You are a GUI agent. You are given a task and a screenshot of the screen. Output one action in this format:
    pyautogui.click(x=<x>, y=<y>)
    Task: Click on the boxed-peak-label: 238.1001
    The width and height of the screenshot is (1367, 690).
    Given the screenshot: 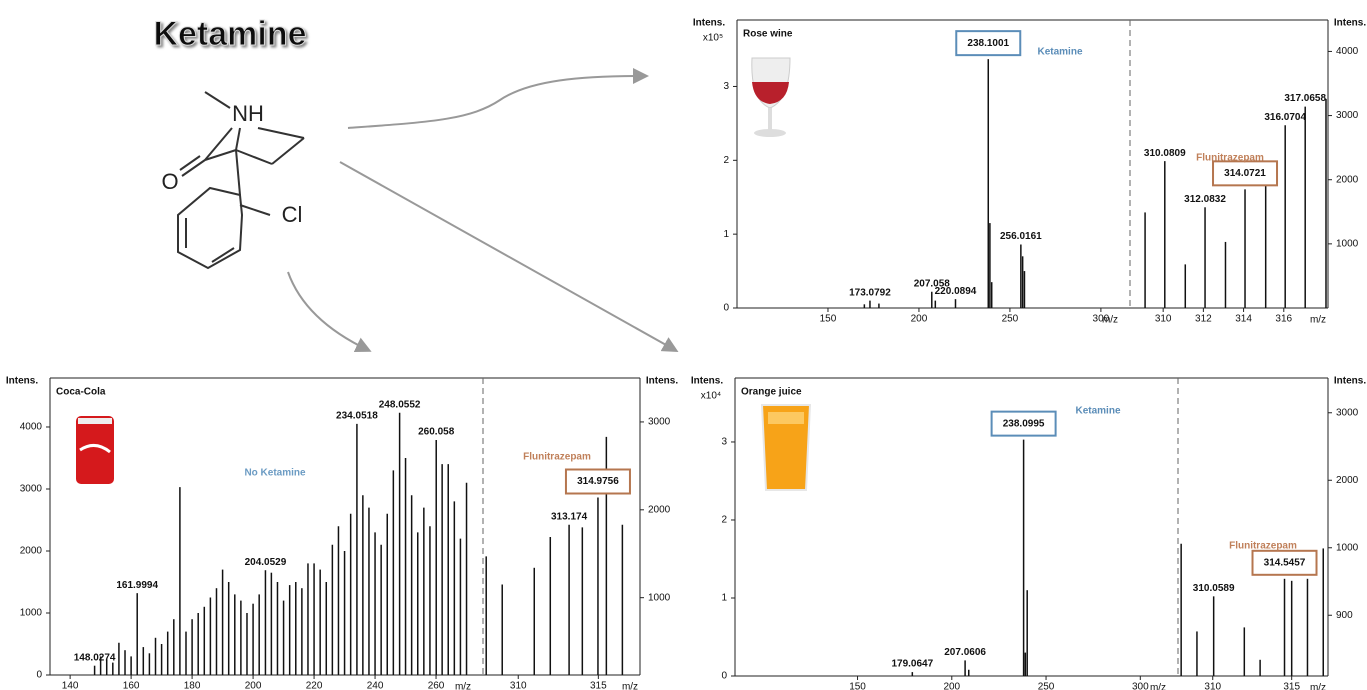 What is the action you would take?
    pyautogui.click(x=988, y=43)
    